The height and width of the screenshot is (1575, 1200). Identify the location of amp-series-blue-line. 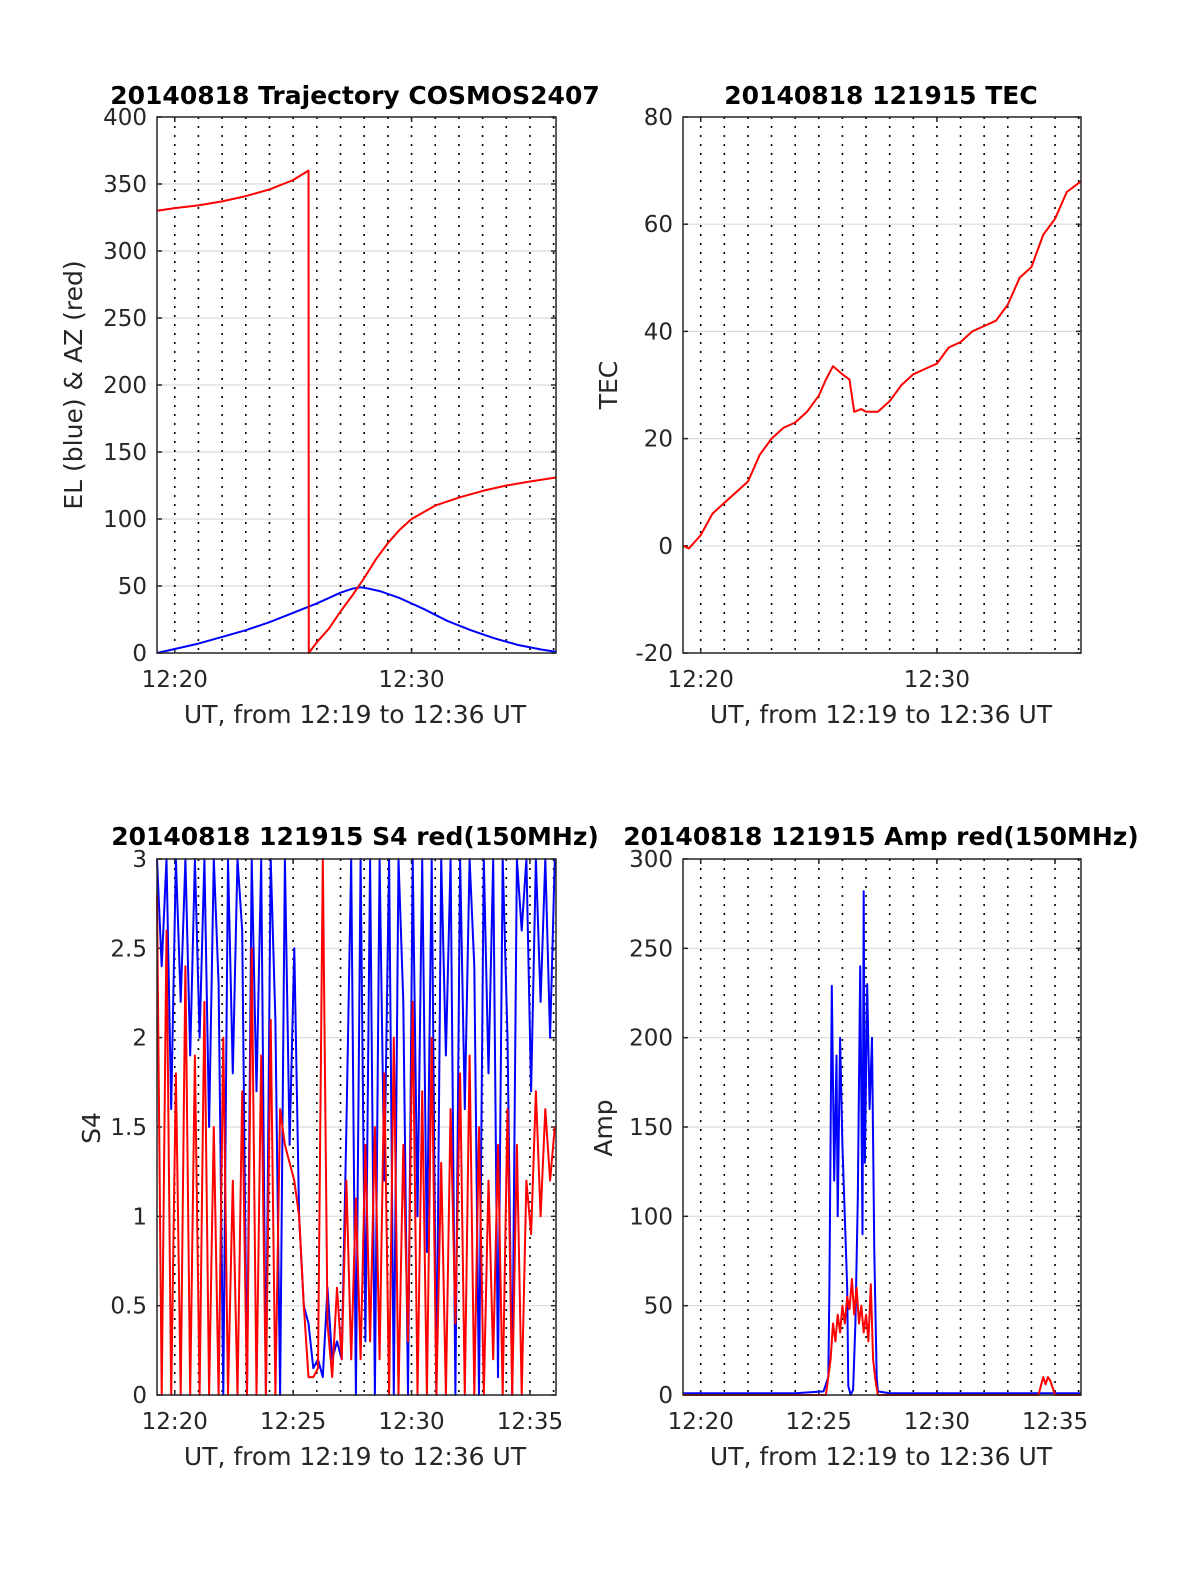
(882, 1143).